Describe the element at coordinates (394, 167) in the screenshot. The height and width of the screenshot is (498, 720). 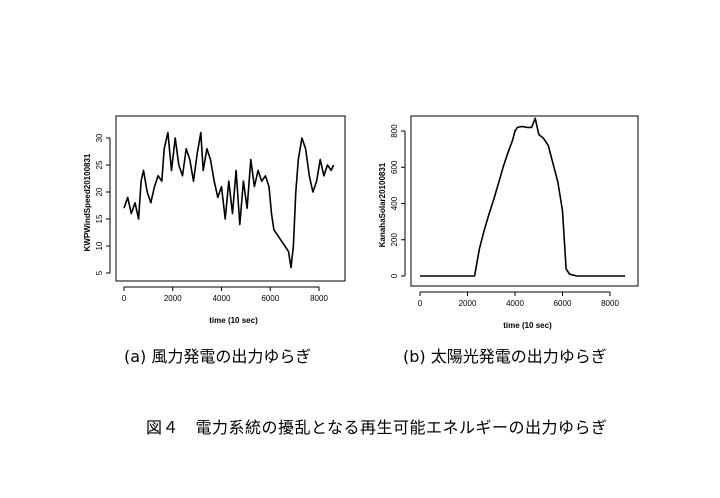
I see `y-tick-label: 600` at that location.